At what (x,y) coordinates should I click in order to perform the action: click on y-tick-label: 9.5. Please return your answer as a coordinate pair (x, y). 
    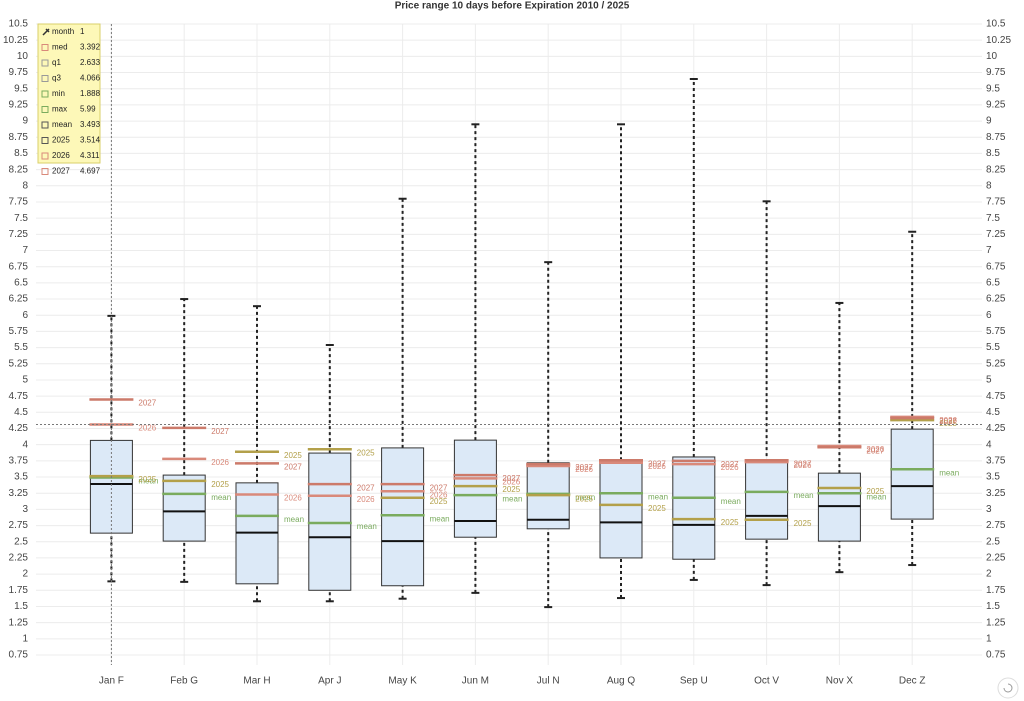
    Looking at the image, I should click on (21, 88).